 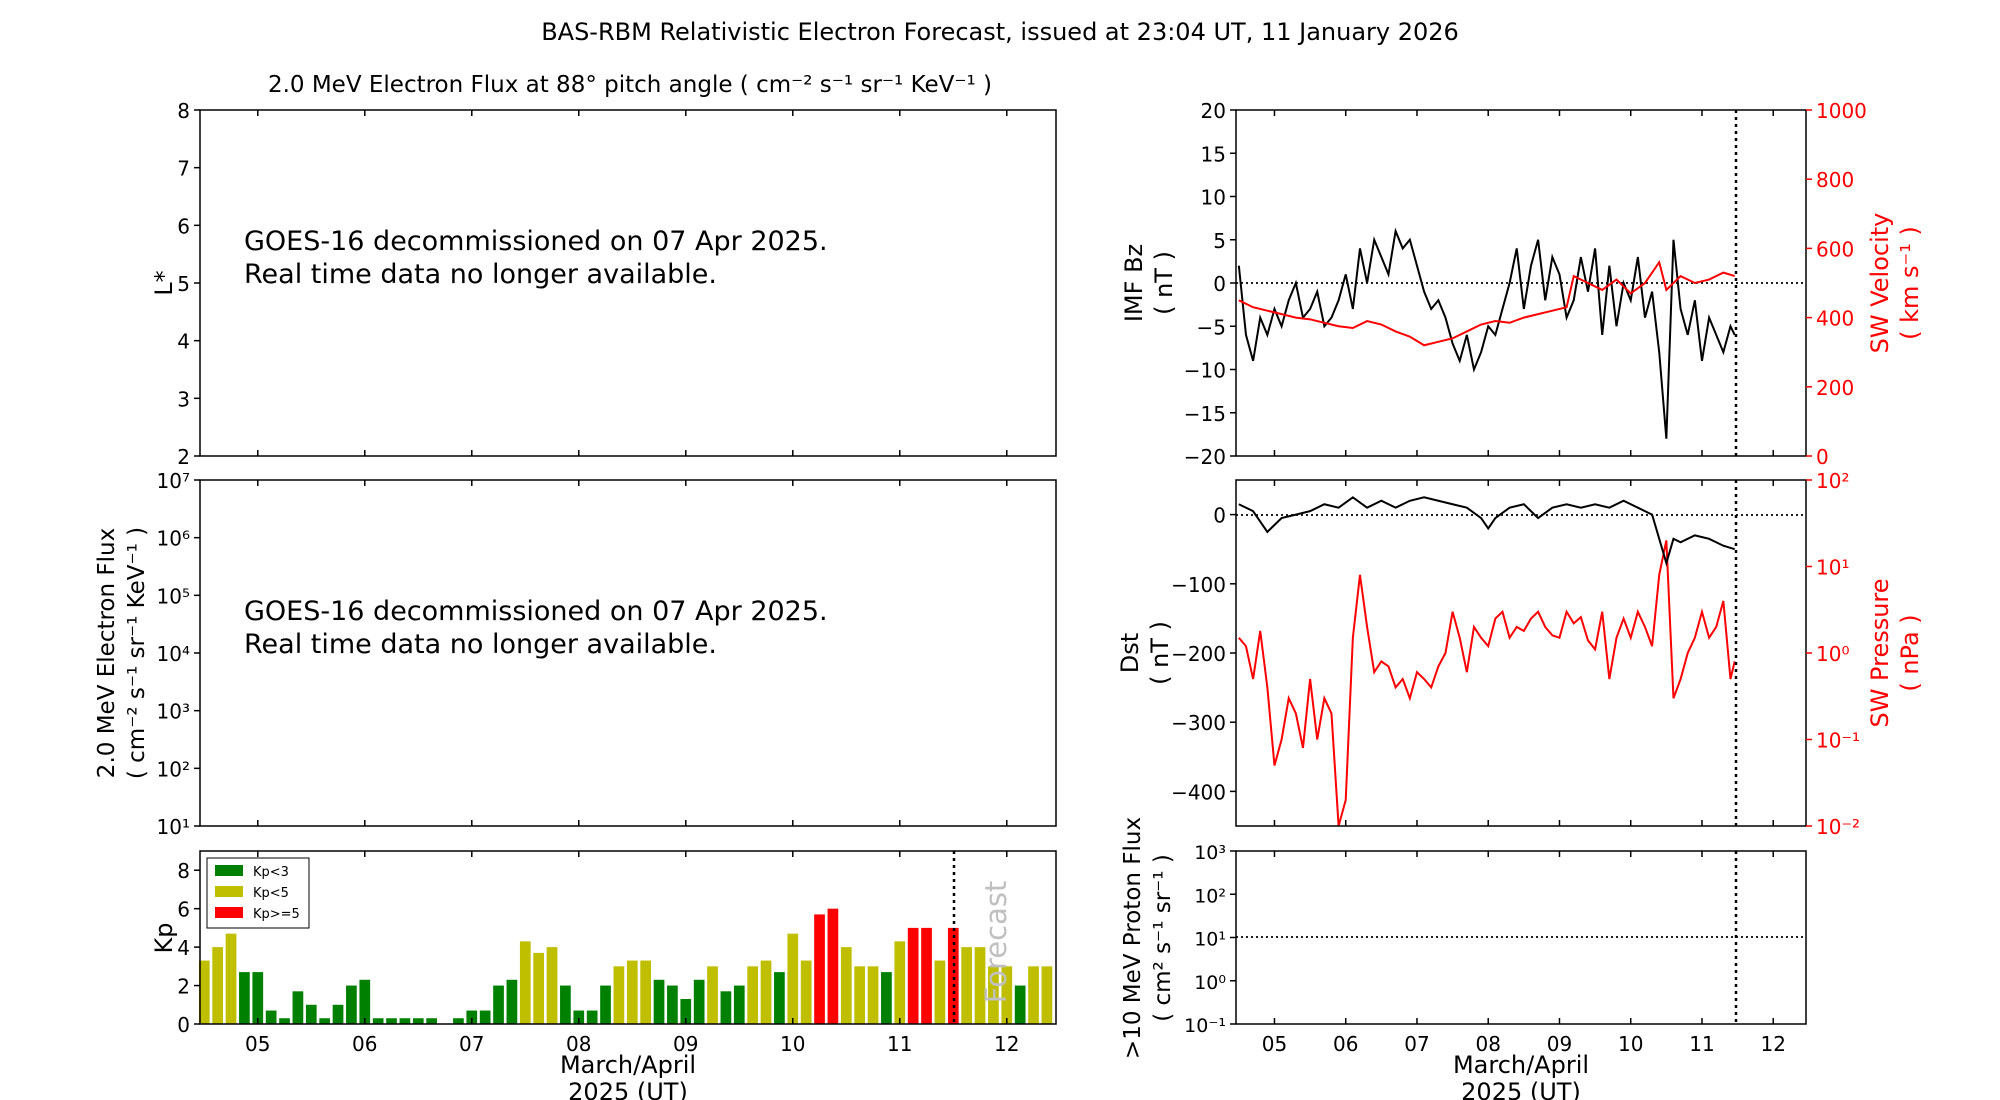 What do you see at coordinates (480, 644) in the screenshot?
I see `flux-message-line2: Real time data no longer available.` at bounding box center [480, 644].